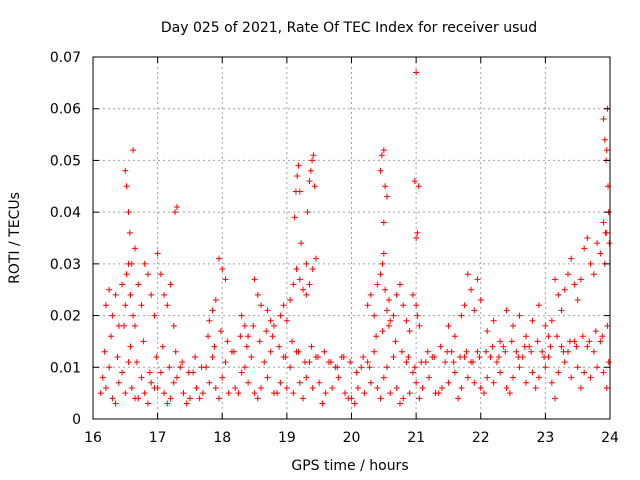 The height and width of the screenshot is (480, 640). Describe the element at coordinates (65, 265) in the screenshot. I see `y-tick-label: 0.03` at that location.